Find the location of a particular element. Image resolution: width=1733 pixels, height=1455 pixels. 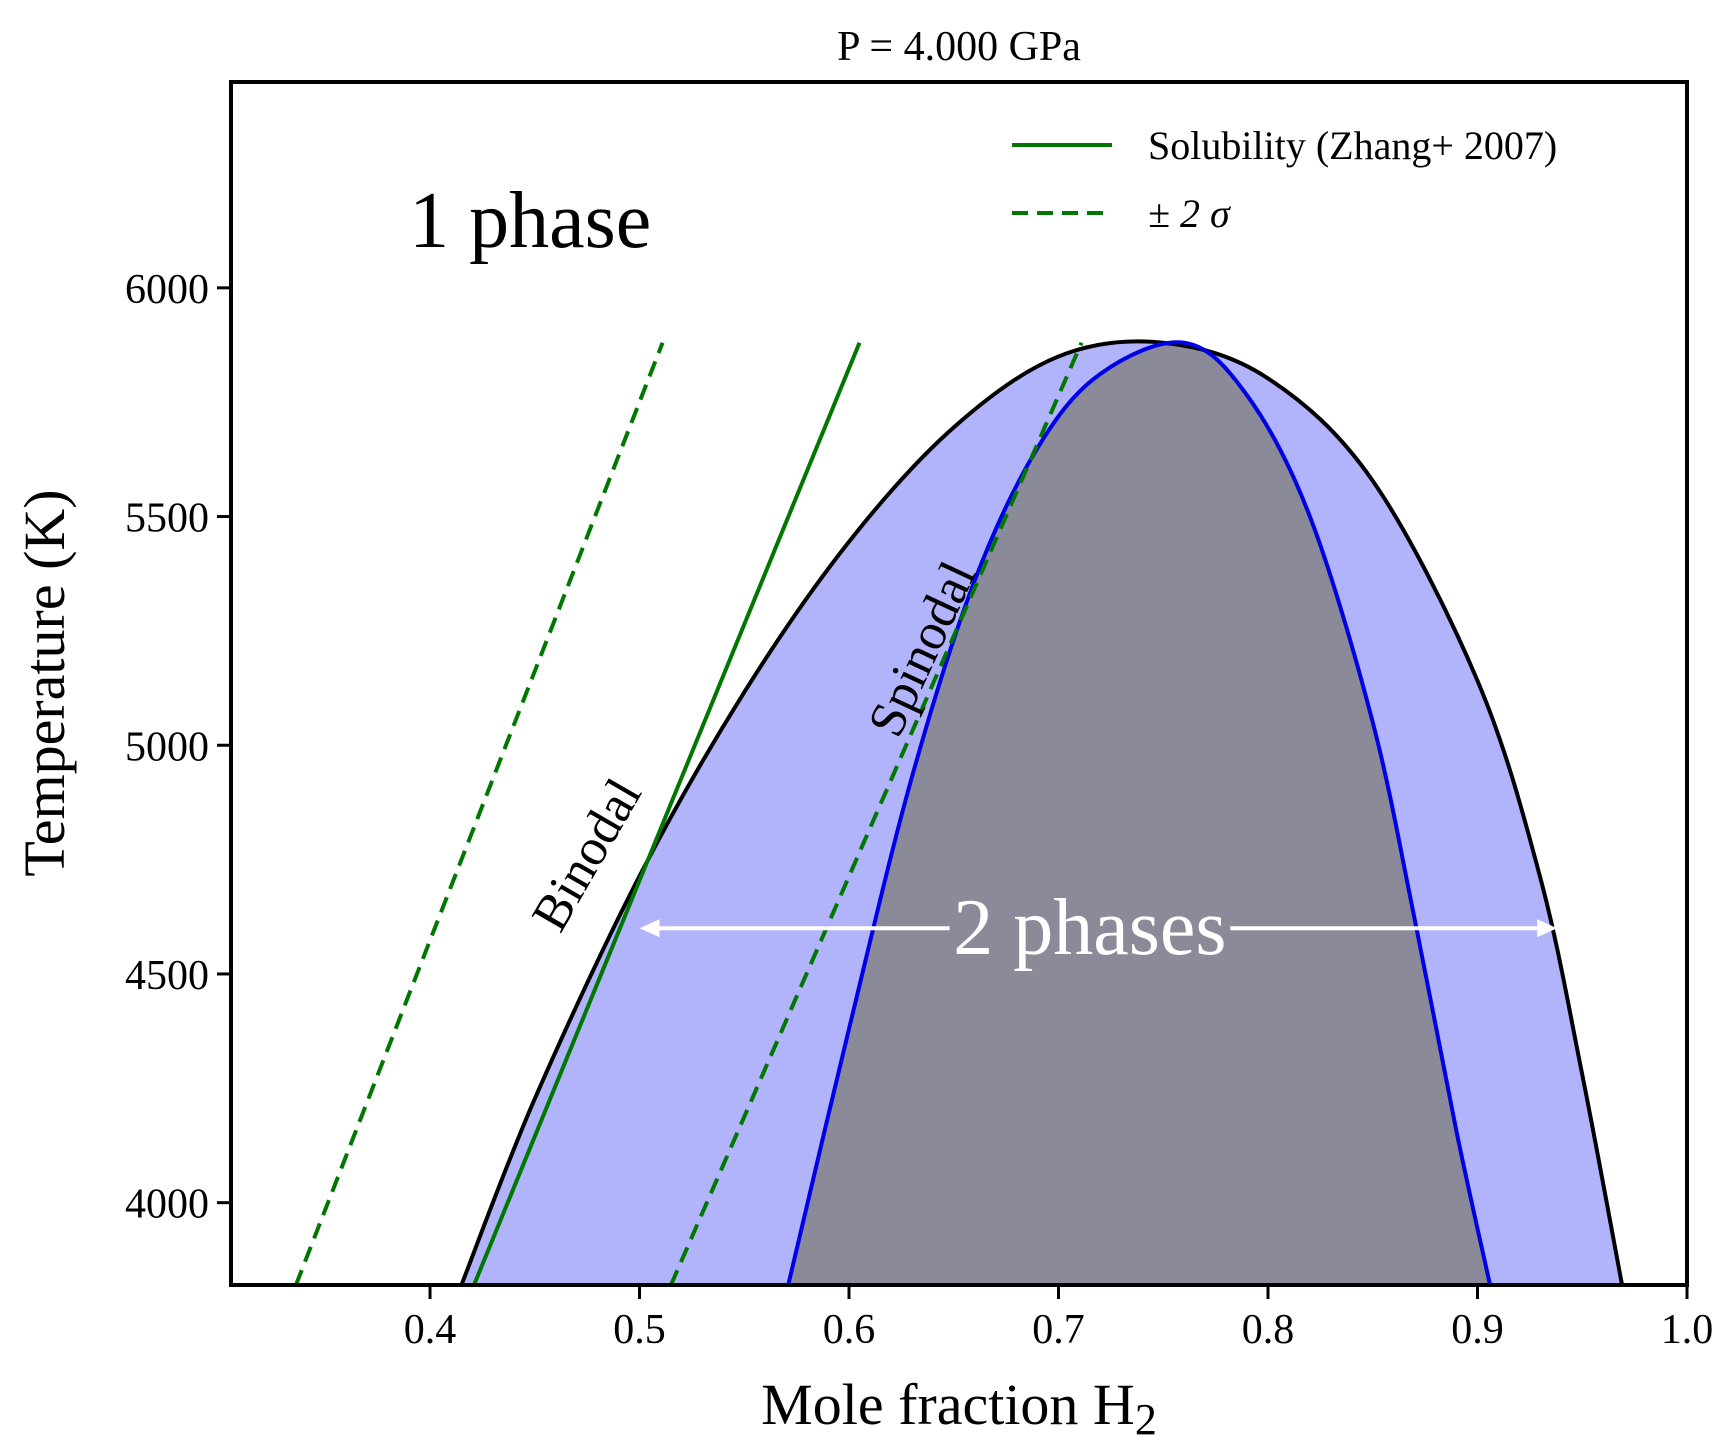

x-axis-title: Mole fraction H2 is located at coordinates (959, 1408).